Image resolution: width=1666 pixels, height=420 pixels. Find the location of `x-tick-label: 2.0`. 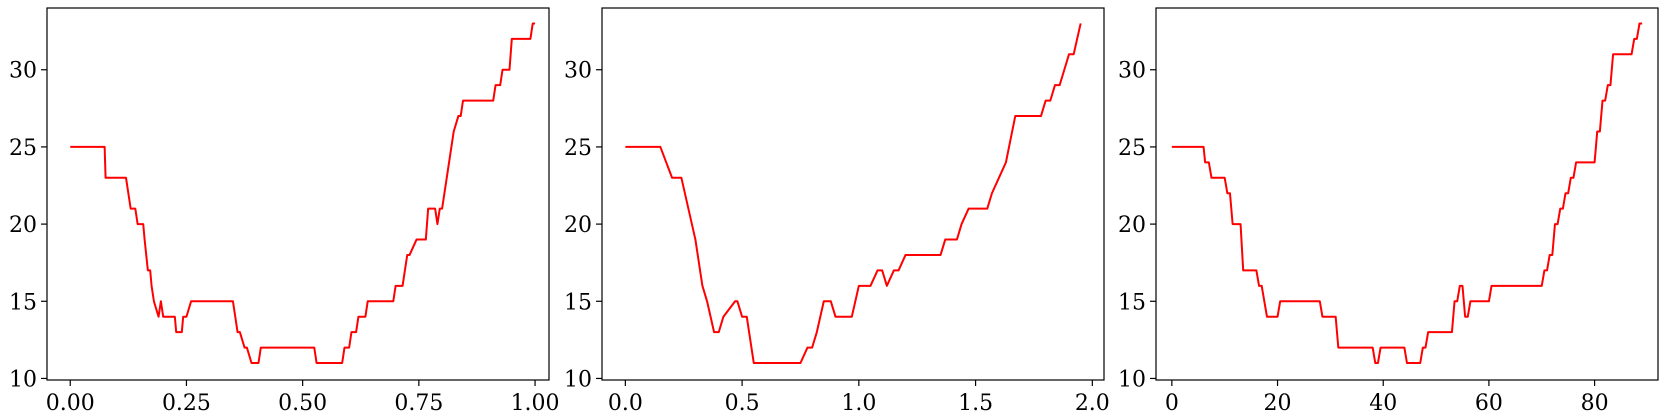

x-tick-label: 2.0 is located at coordinates (1092, 403).